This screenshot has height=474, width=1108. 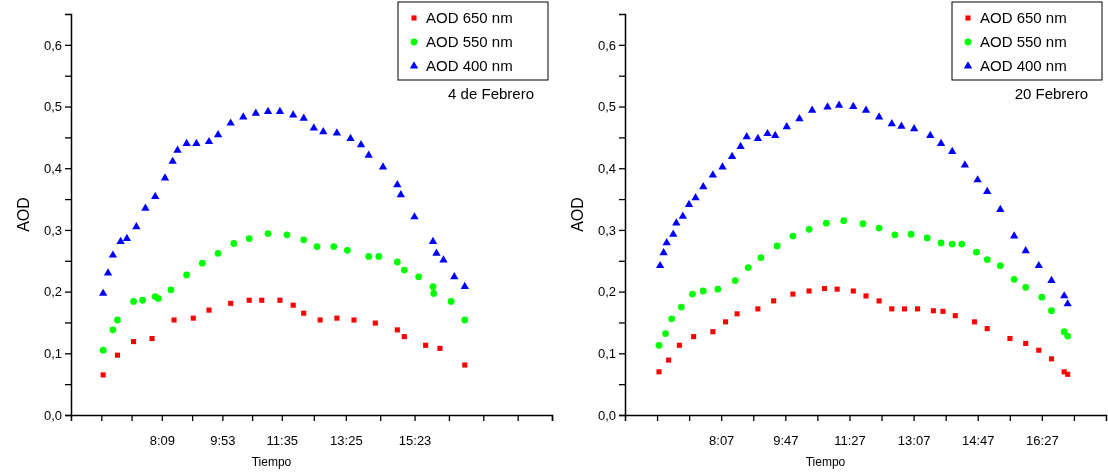 What do you see at coordinates (52, 168) in the screenshot?
I see `y-tick-label: 0,4` at bounding box center [52, 168].